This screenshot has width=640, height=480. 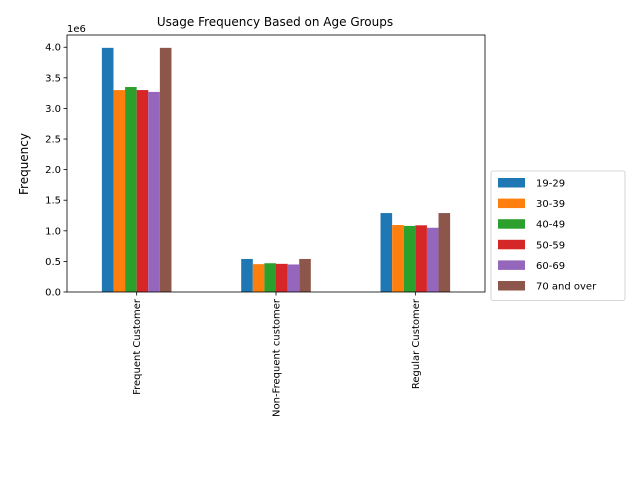 What do you see at coordinates (53, 231) in the screenshot?
I see `y-tick-label: 1.0` at bounding box center [53, 231].